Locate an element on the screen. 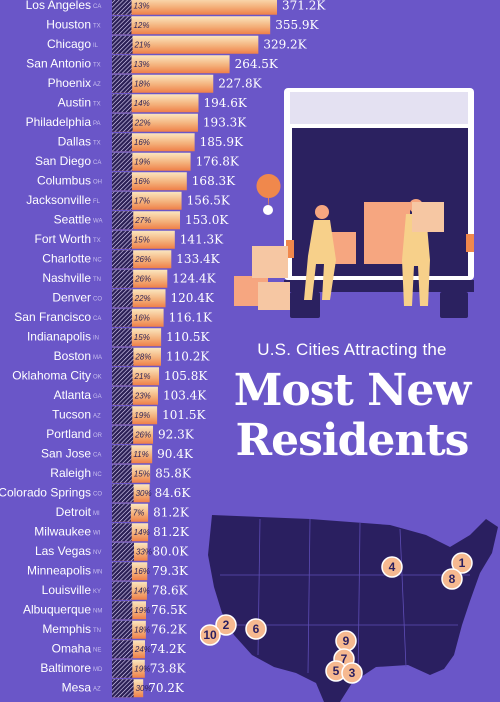 The height and width of the screenshot is (702, 500). map-pin: 8 is located at coordinates (452, 579).